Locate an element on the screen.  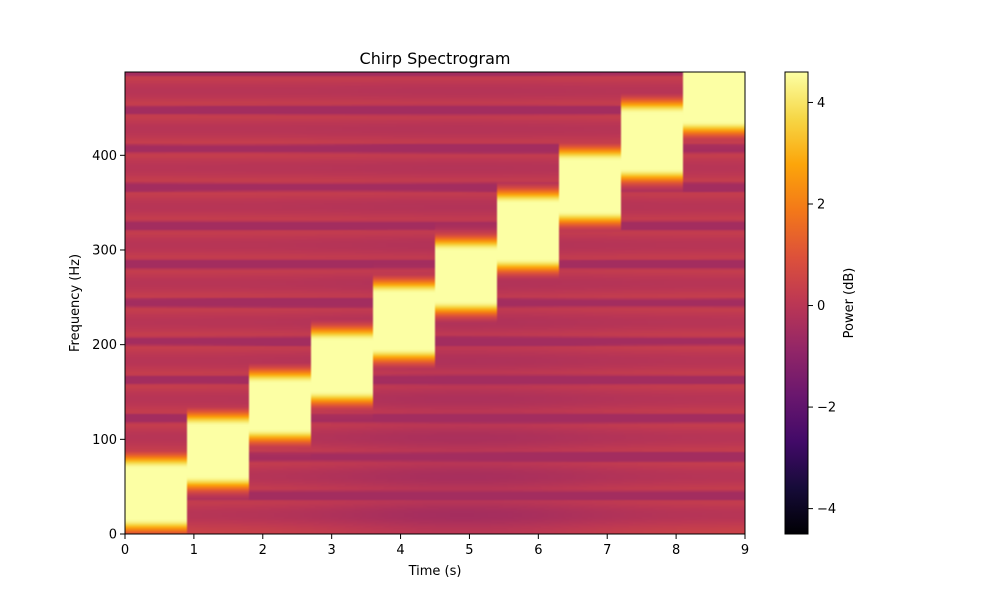
y-axis: 0 100 200 300 400 is located at coordinates (108, 346).